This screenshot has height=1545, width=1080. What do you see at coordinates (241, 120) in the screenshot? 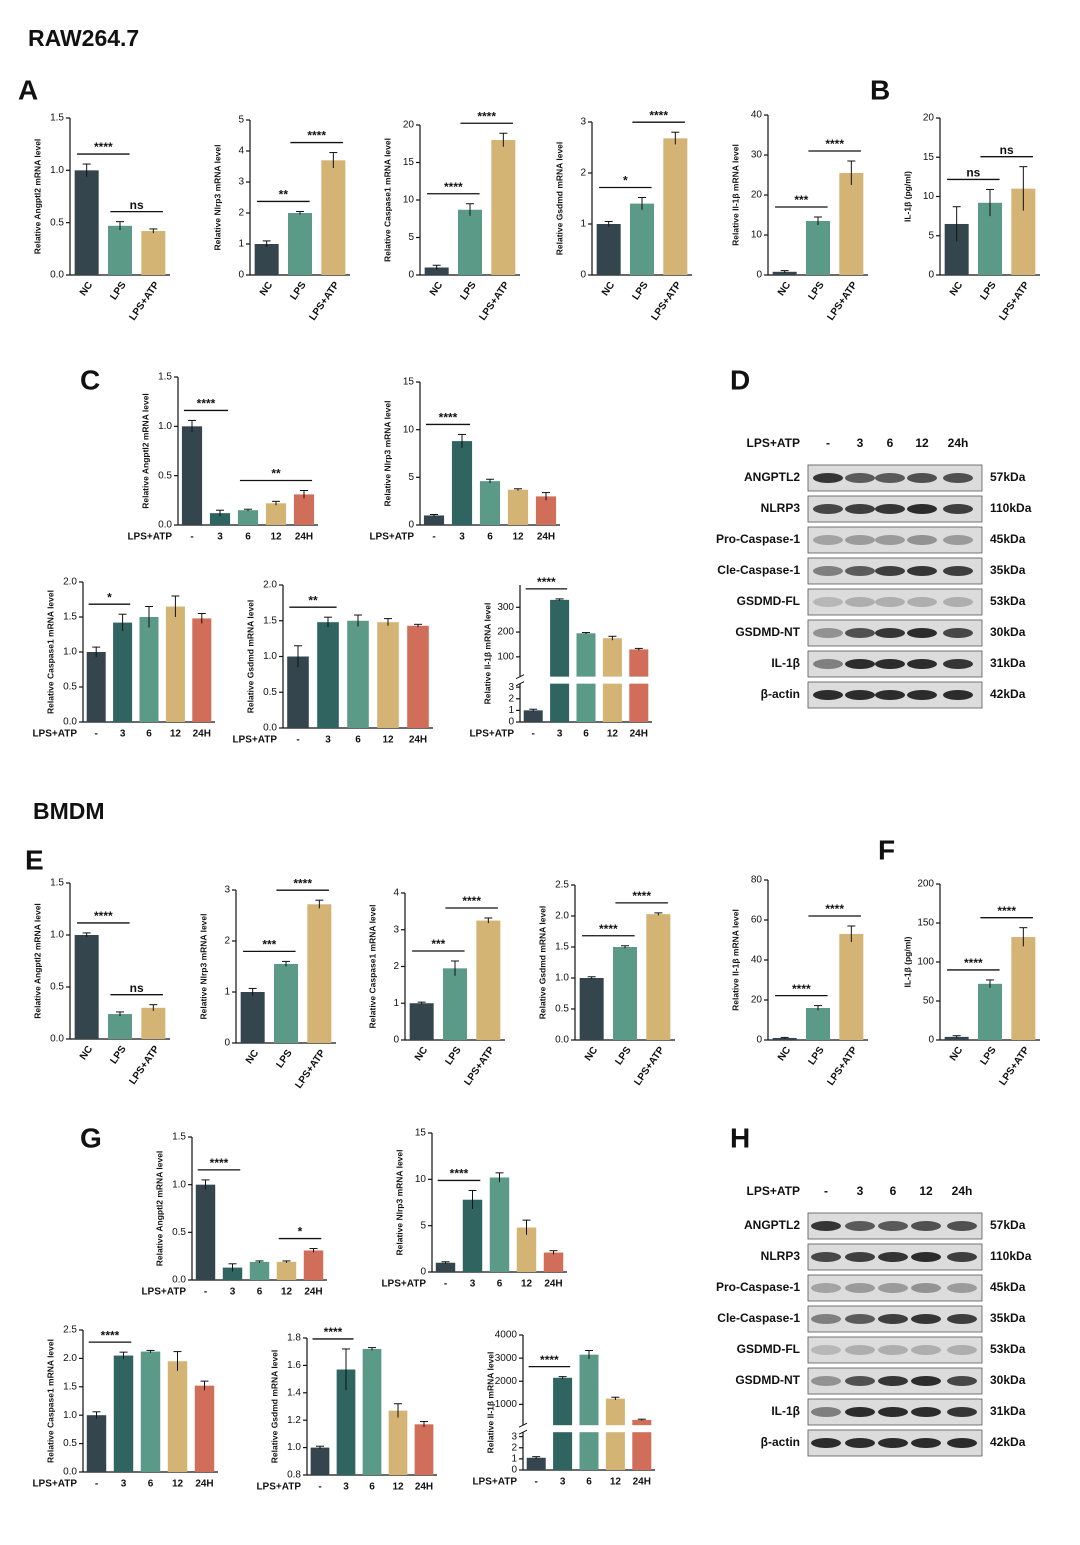
I see `y-tick-label: 5` at bounding box center [241, 120].